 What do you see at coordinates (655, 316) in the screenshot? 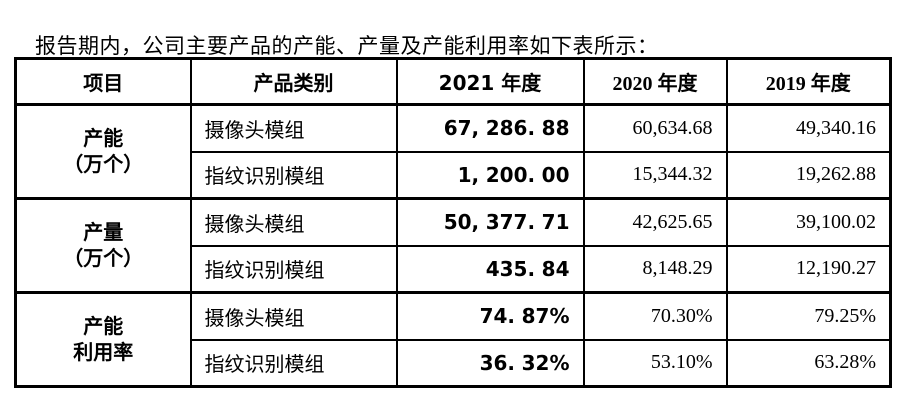
I see `value-2020: 70.30%` at bounding box center [655, 316].